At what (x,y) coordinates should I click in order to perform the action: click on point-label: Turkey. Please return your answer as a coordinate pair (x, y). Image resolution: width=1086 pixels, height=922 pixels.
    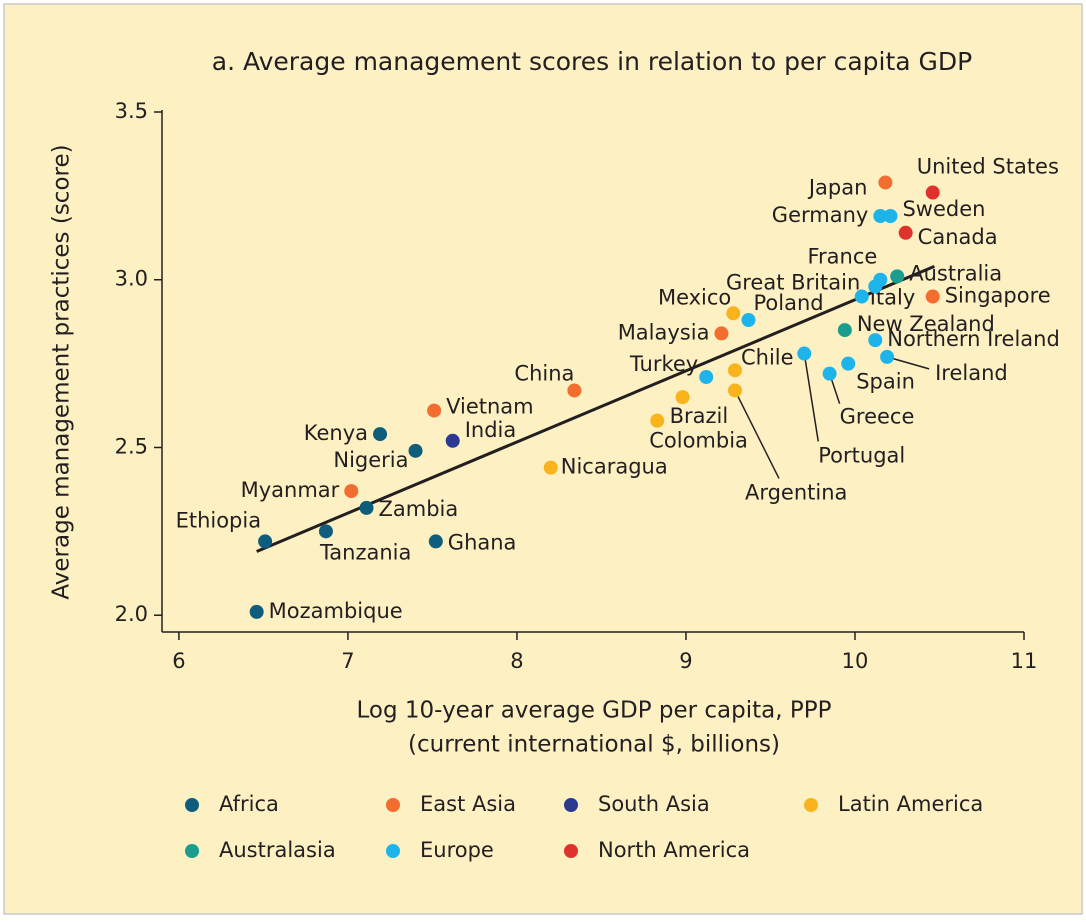
    Looking at the image, I should click on (663, 364).